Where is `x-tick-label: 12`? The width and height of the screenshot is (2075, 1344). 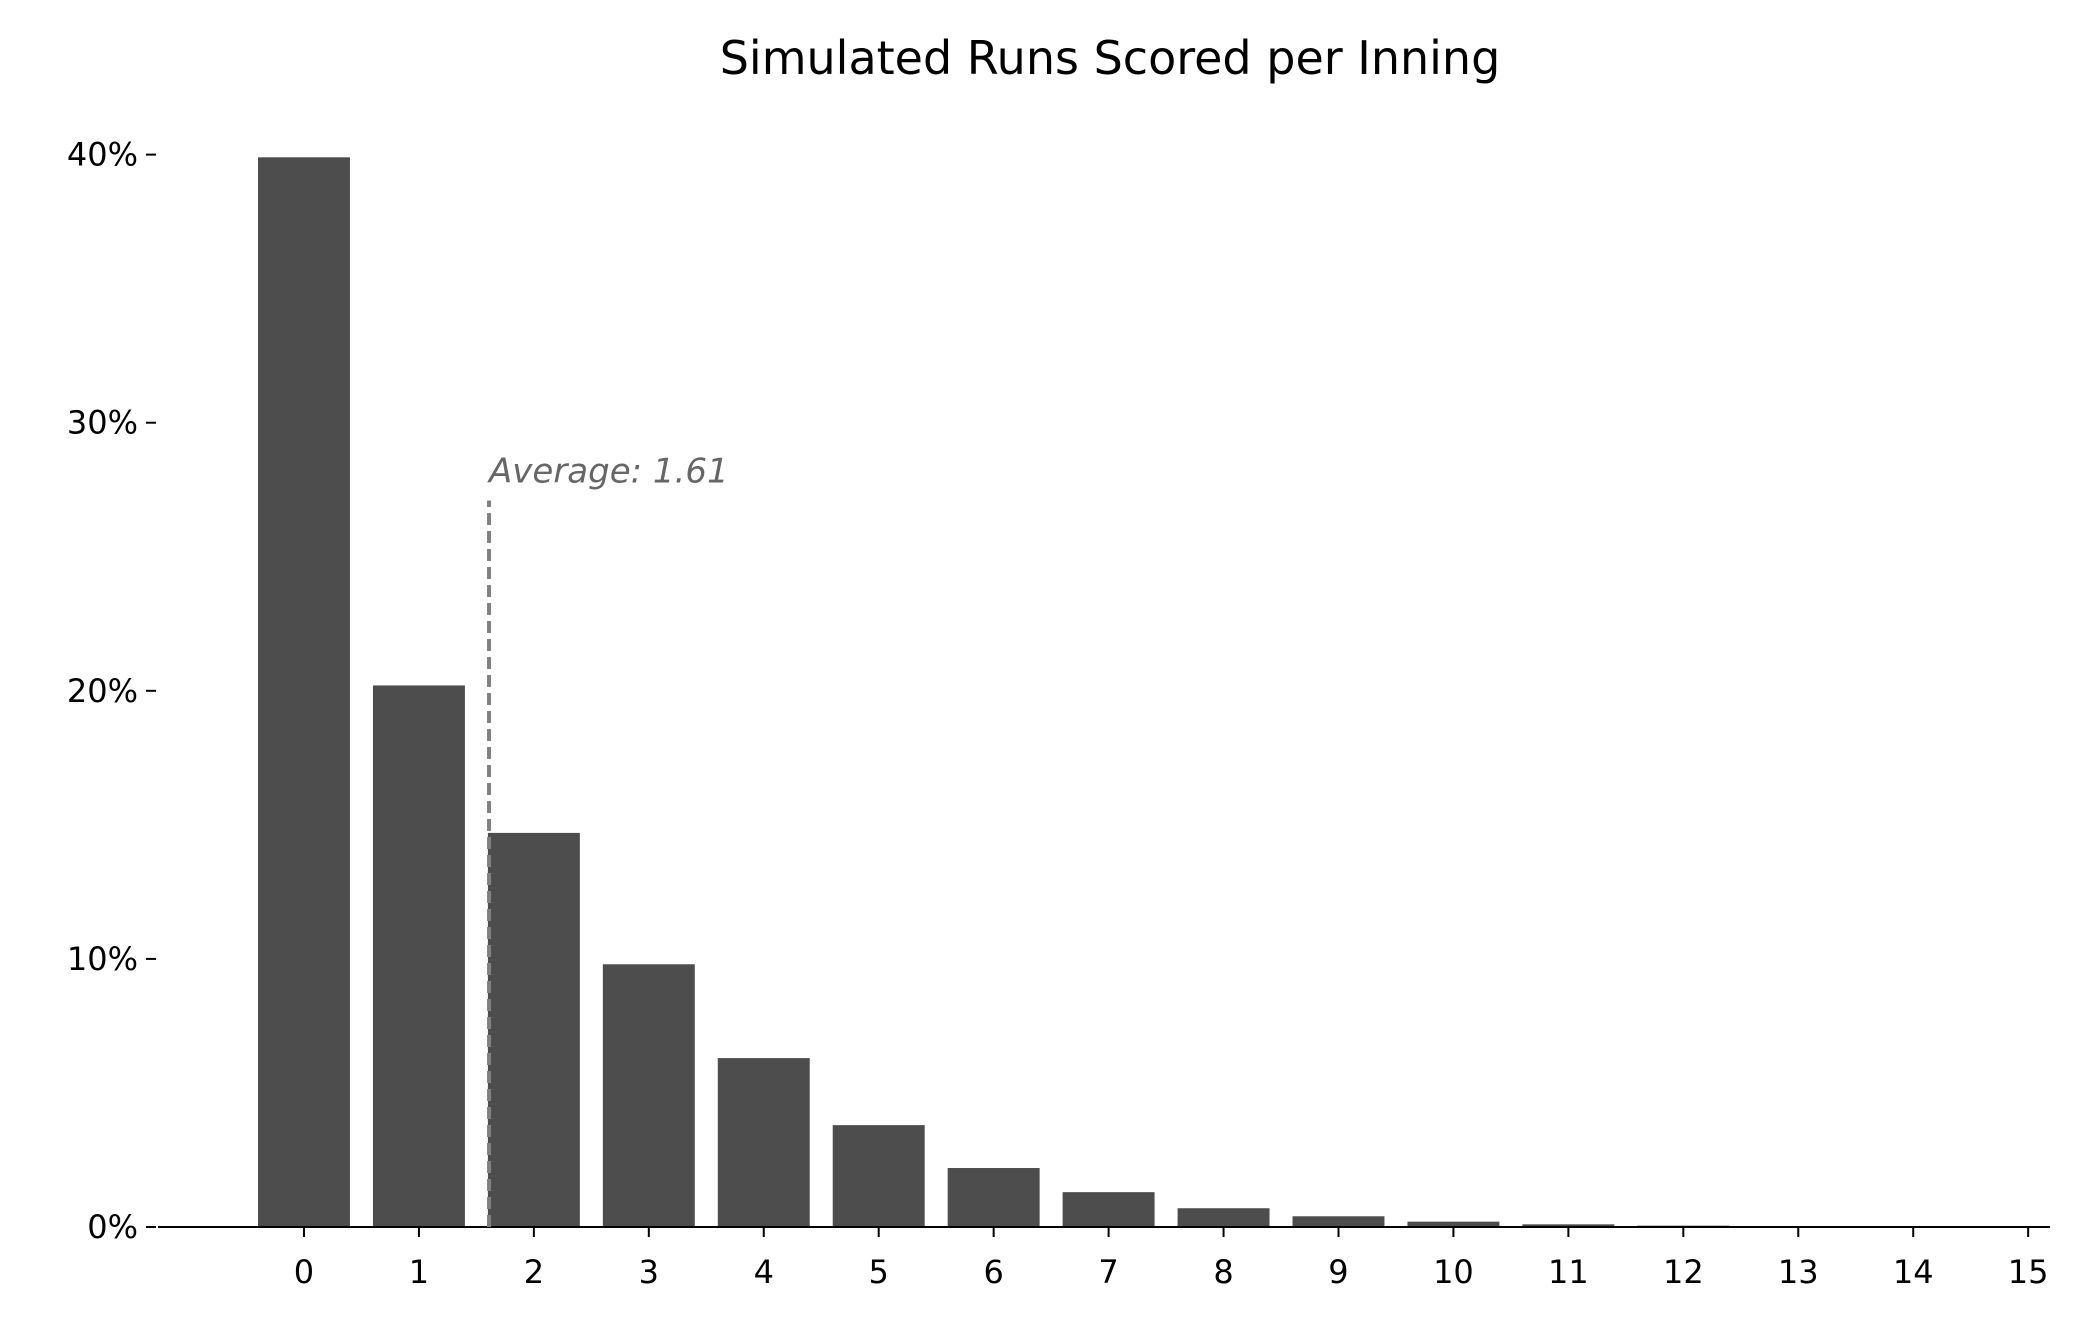
x-tick-label: 12 is located at coordinates (1683, 1272).